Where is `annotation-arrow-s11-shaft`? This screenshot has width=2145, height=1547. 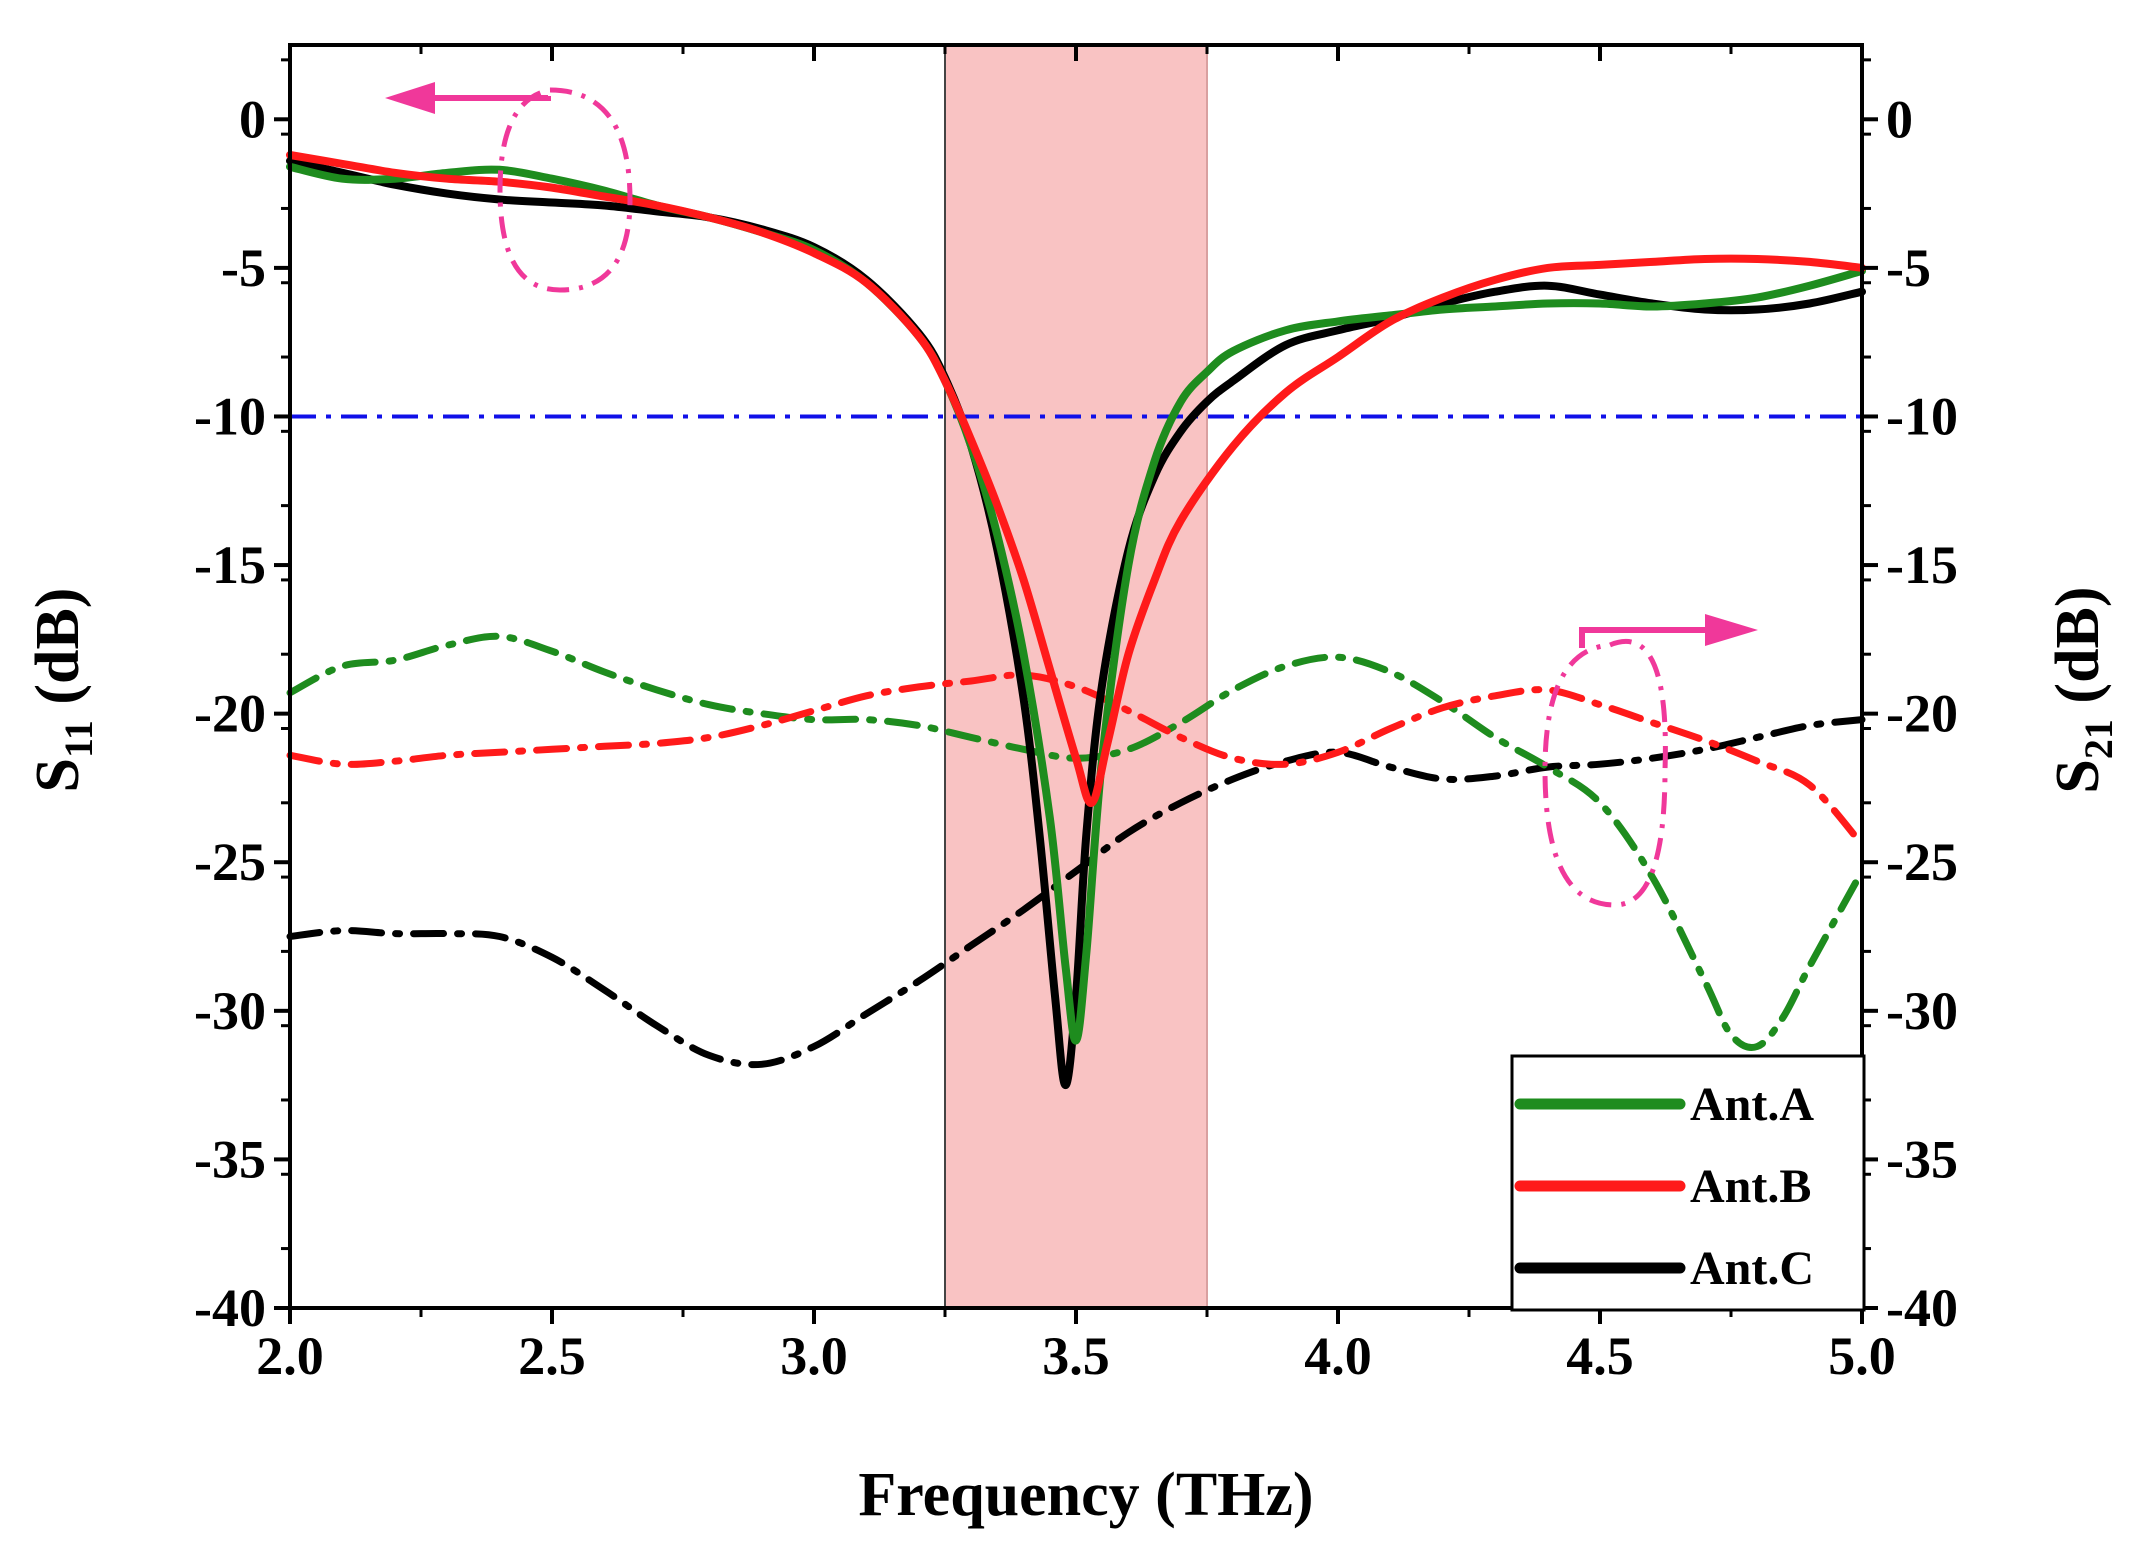 annotation-arrow-s11-shaft is located at coordinates (493, 98).